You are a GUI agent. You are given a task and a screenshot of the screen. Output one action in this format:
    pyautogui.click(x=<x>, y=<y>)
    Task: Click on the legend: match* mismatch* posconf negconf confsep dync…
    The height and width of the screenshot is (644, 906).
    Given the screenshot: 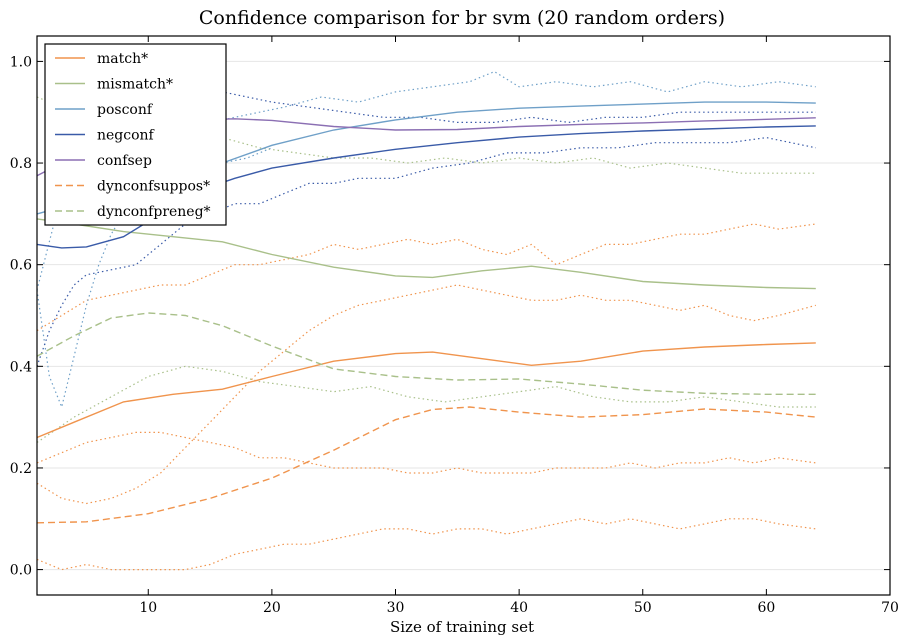 What is the action you would take?
    pyautogui.click(x=135, y=134)
    